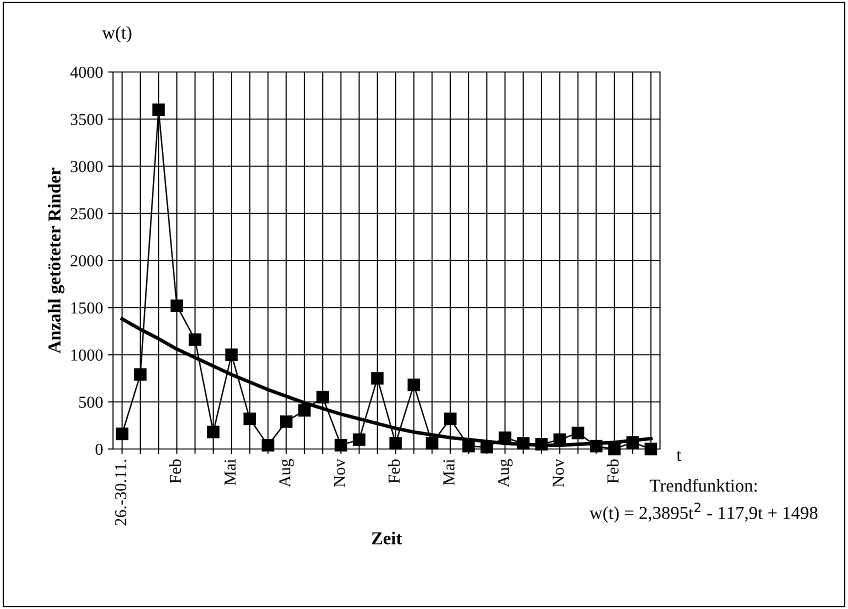  Describe the element at coordinates (86, 214) in the screenshot. I see `y-tick-label: 2500` at that location.